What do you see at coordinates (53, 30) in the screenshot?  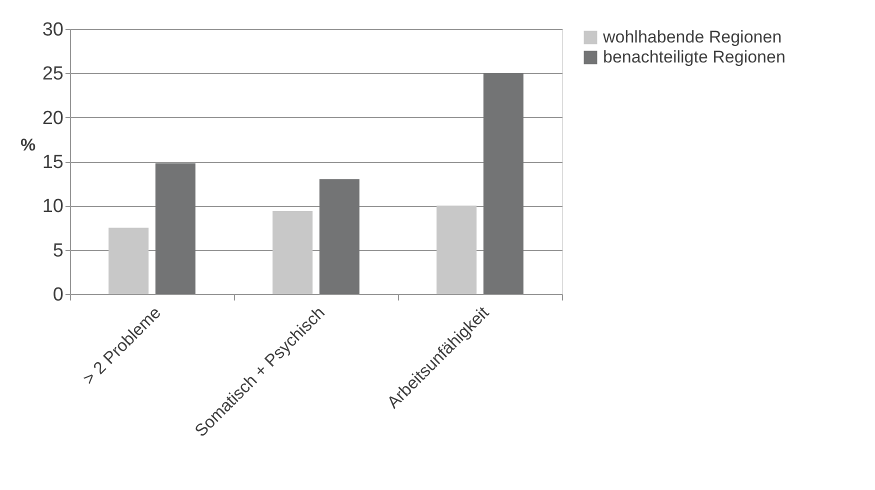 I see `y-tick-label: 30` at bounding box center [53, 30].